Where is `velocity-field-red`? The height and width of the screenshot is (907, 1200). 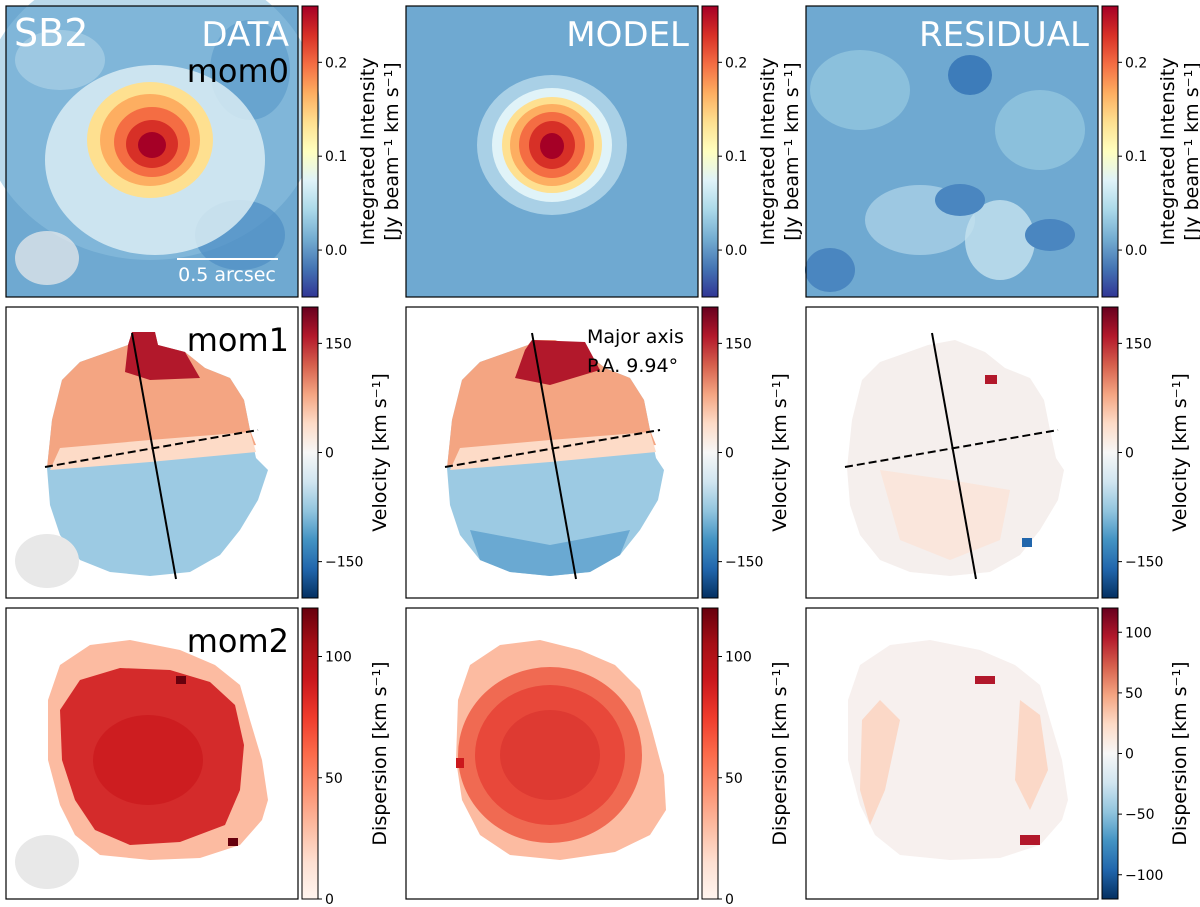 velocity-field-red is located at coordinates (151, 400).